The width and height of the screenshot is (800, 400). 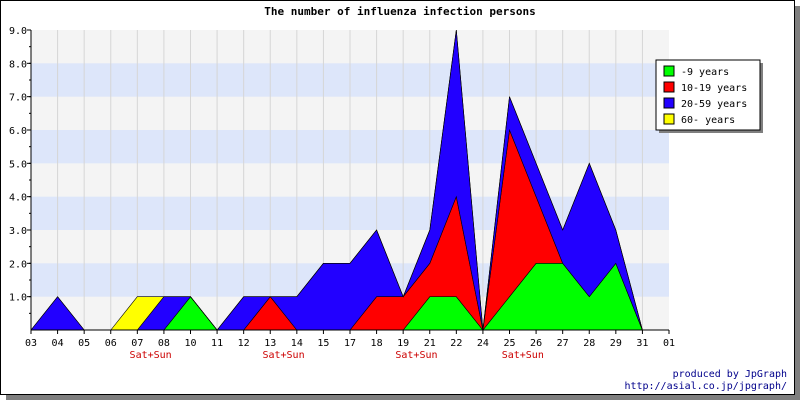 What do you see at coordinates (18, 131) in the screenshot?
I see `y-tick-label: 6.0` at bounding box center [18, 131].